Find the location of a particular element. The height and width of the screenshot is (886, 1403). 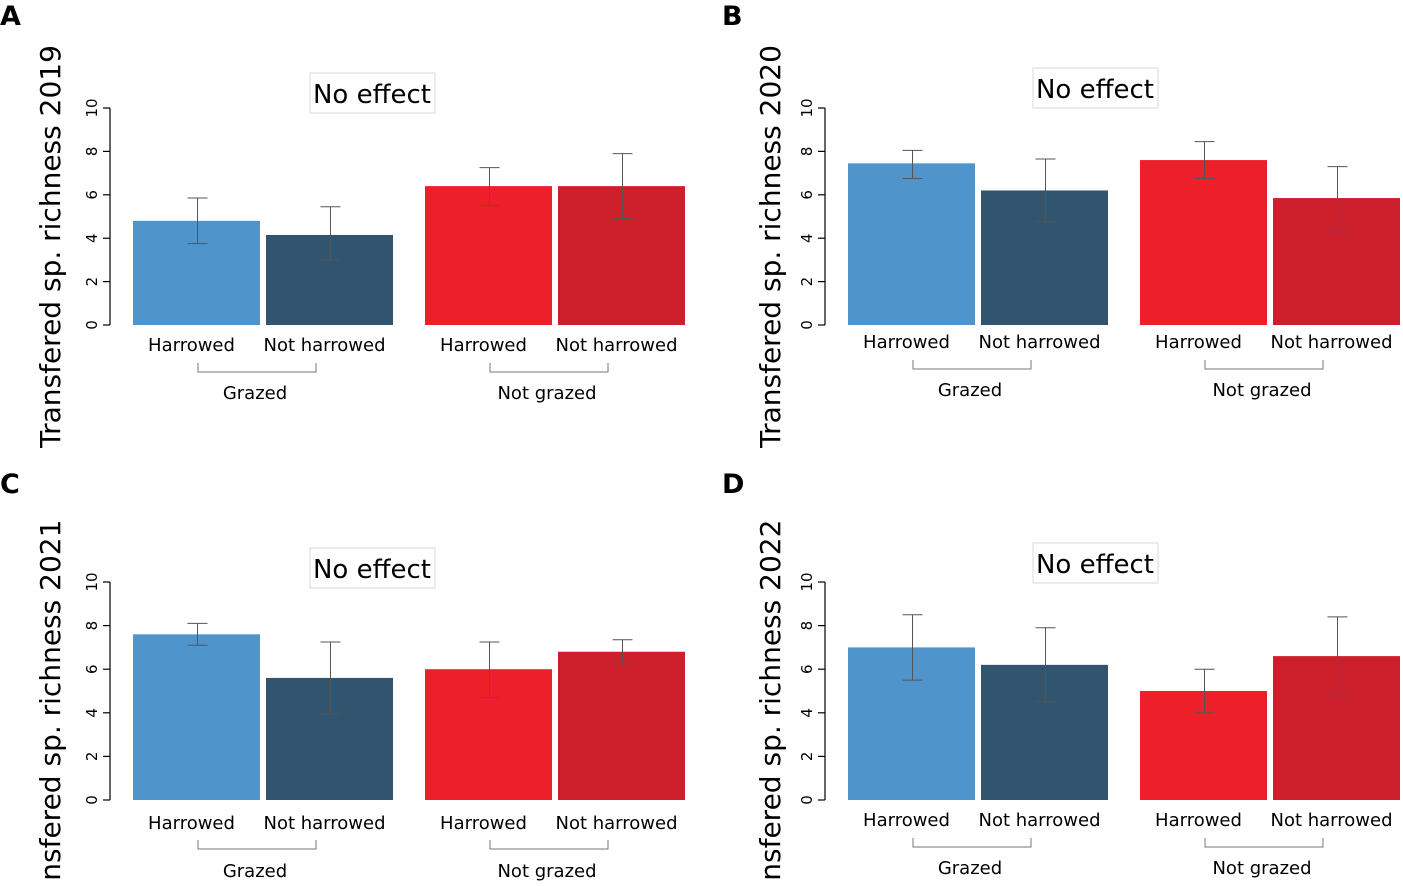

panel-letter: C is located at coordinates (10, 484).